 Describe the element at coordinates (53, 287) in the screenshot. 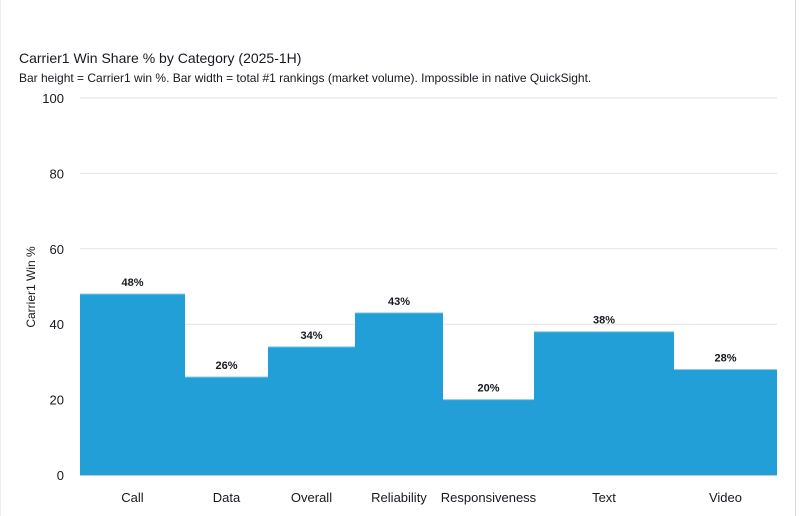

I see `y-axis-ticks: 0 20 40 60 80 100` at that location.